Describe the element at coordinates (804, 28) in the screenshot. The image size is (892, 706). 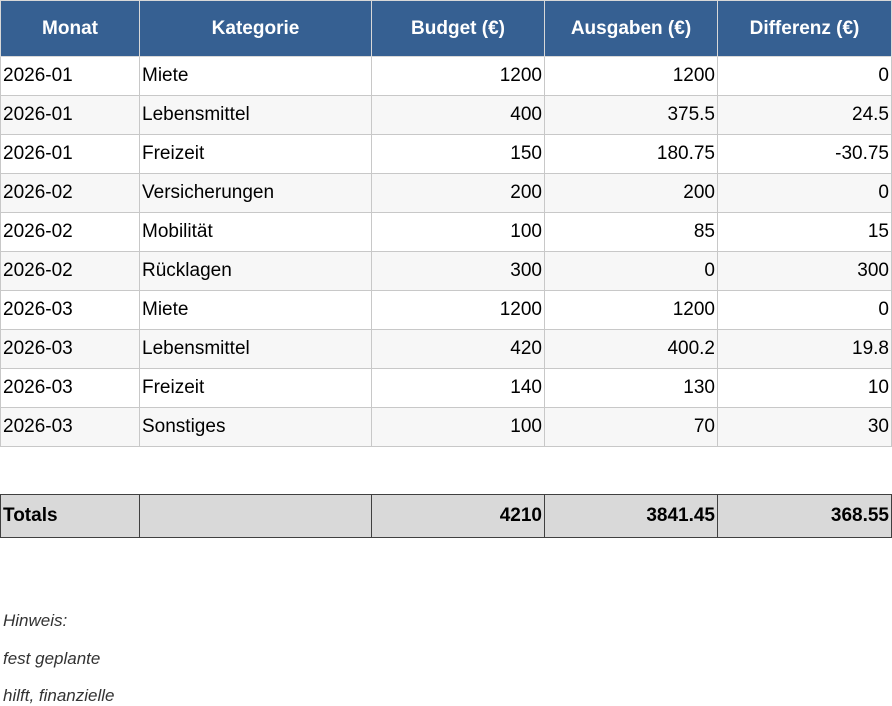
I see `header-differenz: Differenz (€)` at that location.